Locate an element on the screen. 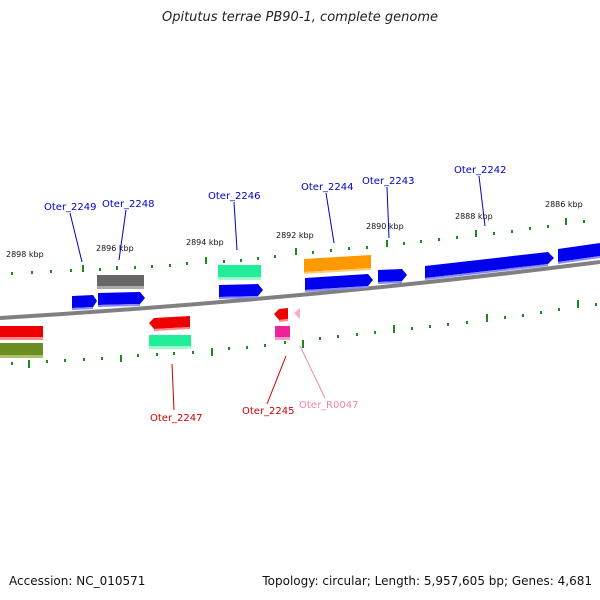 The width and height of the screenshot is (600, 600). reverse-genes is located at coordinates (150, 333).